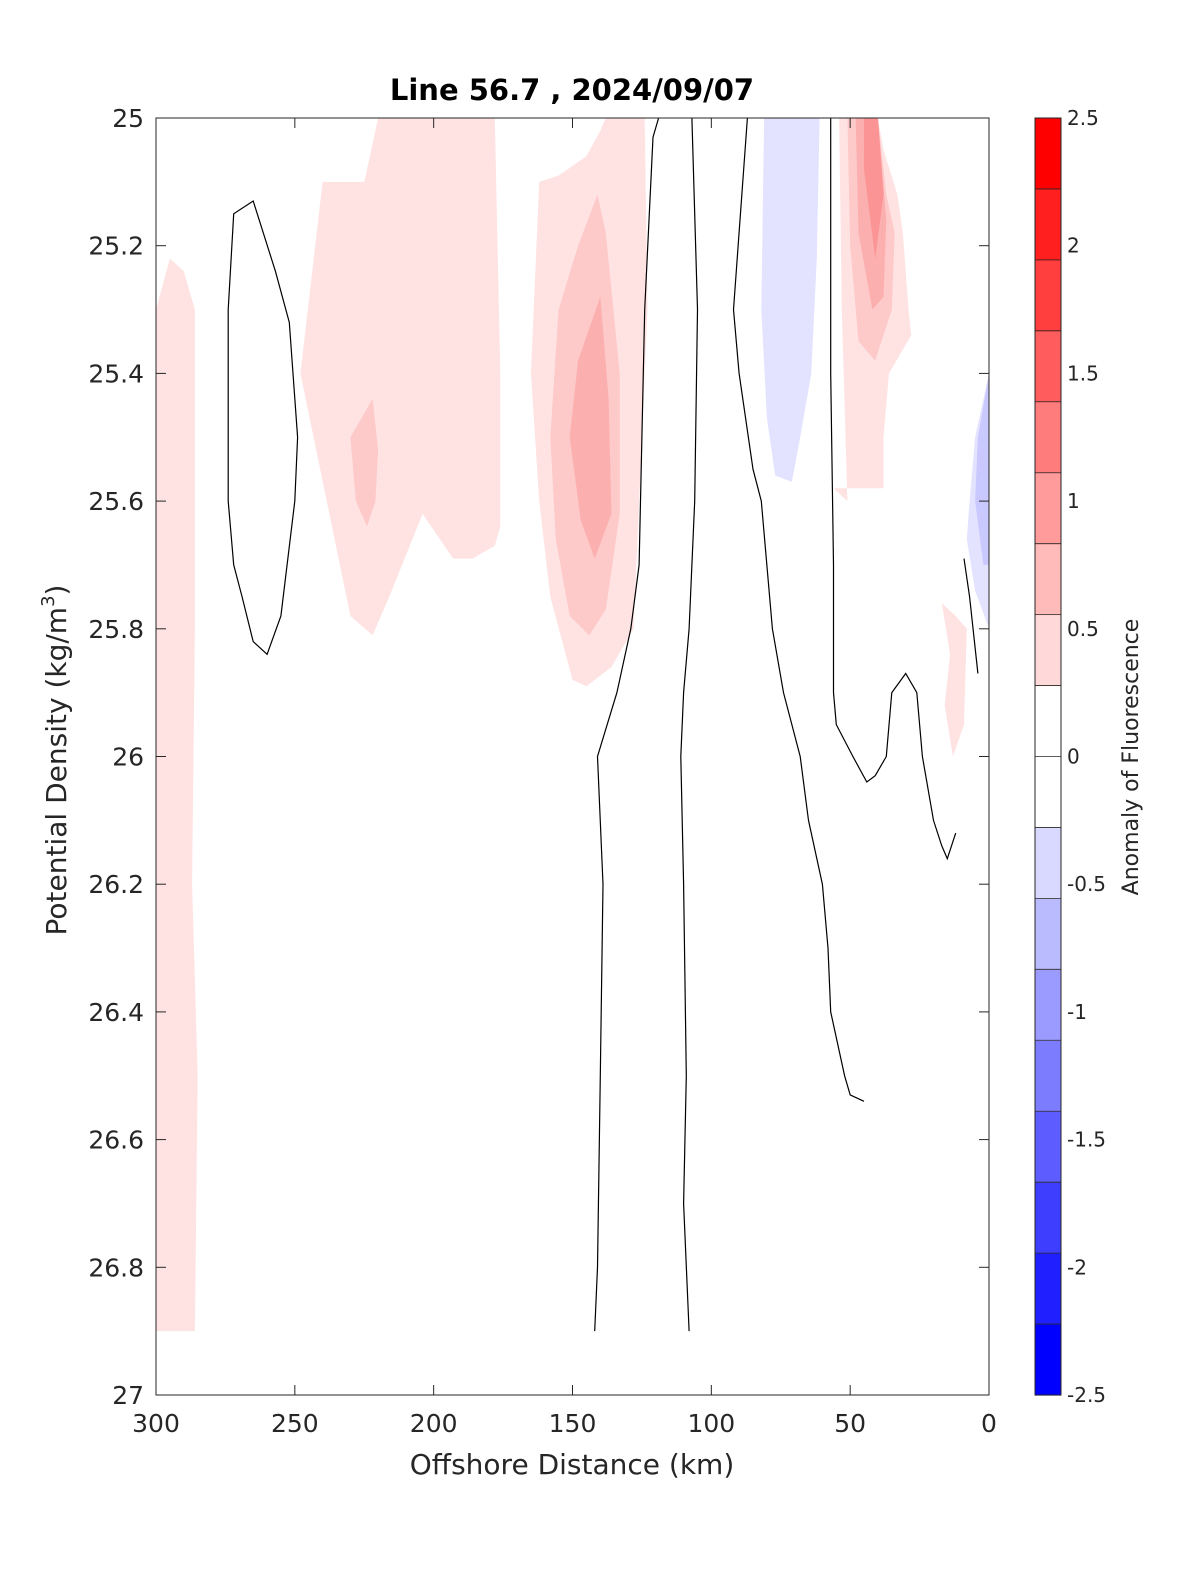 The image size is (1200, 1575). Describe the element at coordinates (116, 1267) in the screenshot. I see `y-tick-label: 26.8` at that location.